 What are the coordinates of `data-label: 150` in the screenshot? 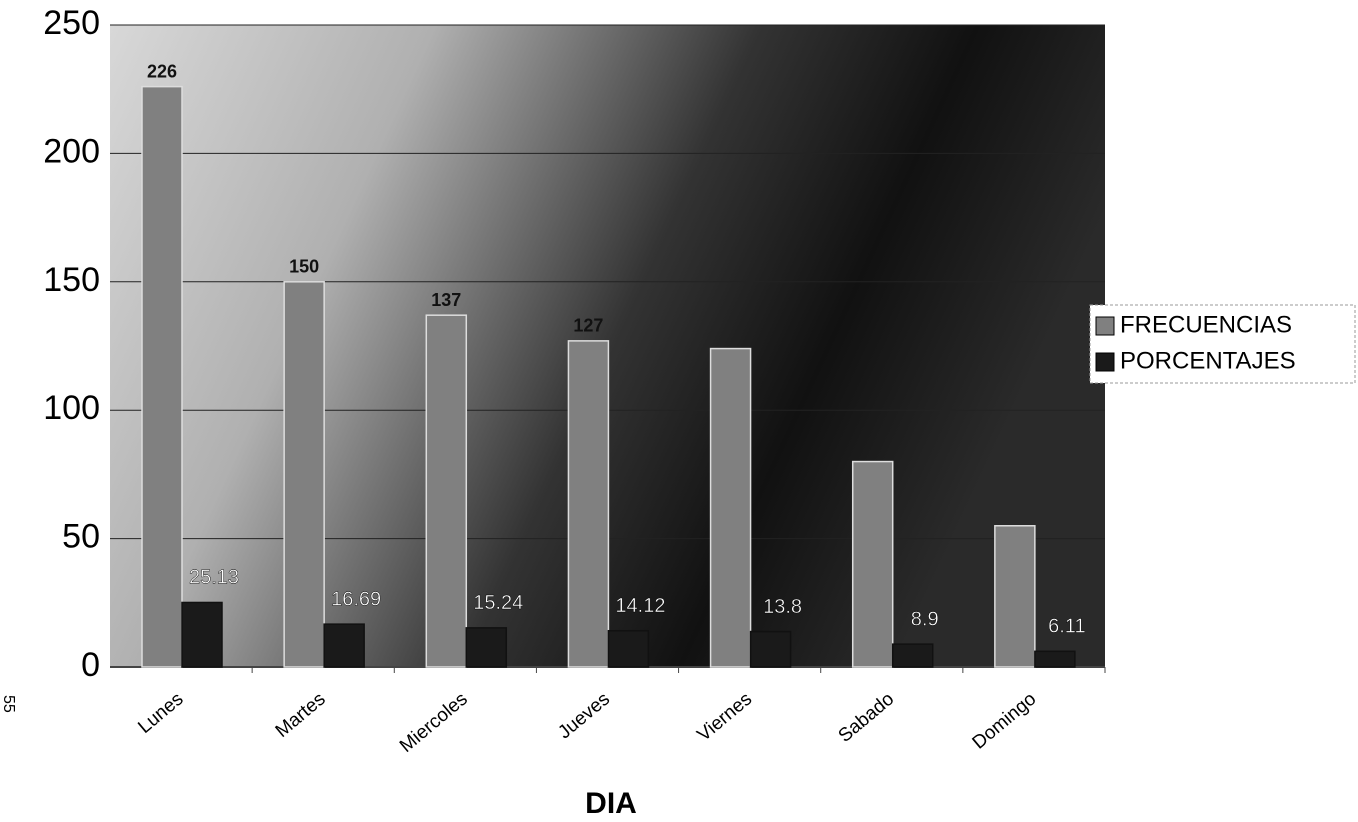 It's located at (304, 267).